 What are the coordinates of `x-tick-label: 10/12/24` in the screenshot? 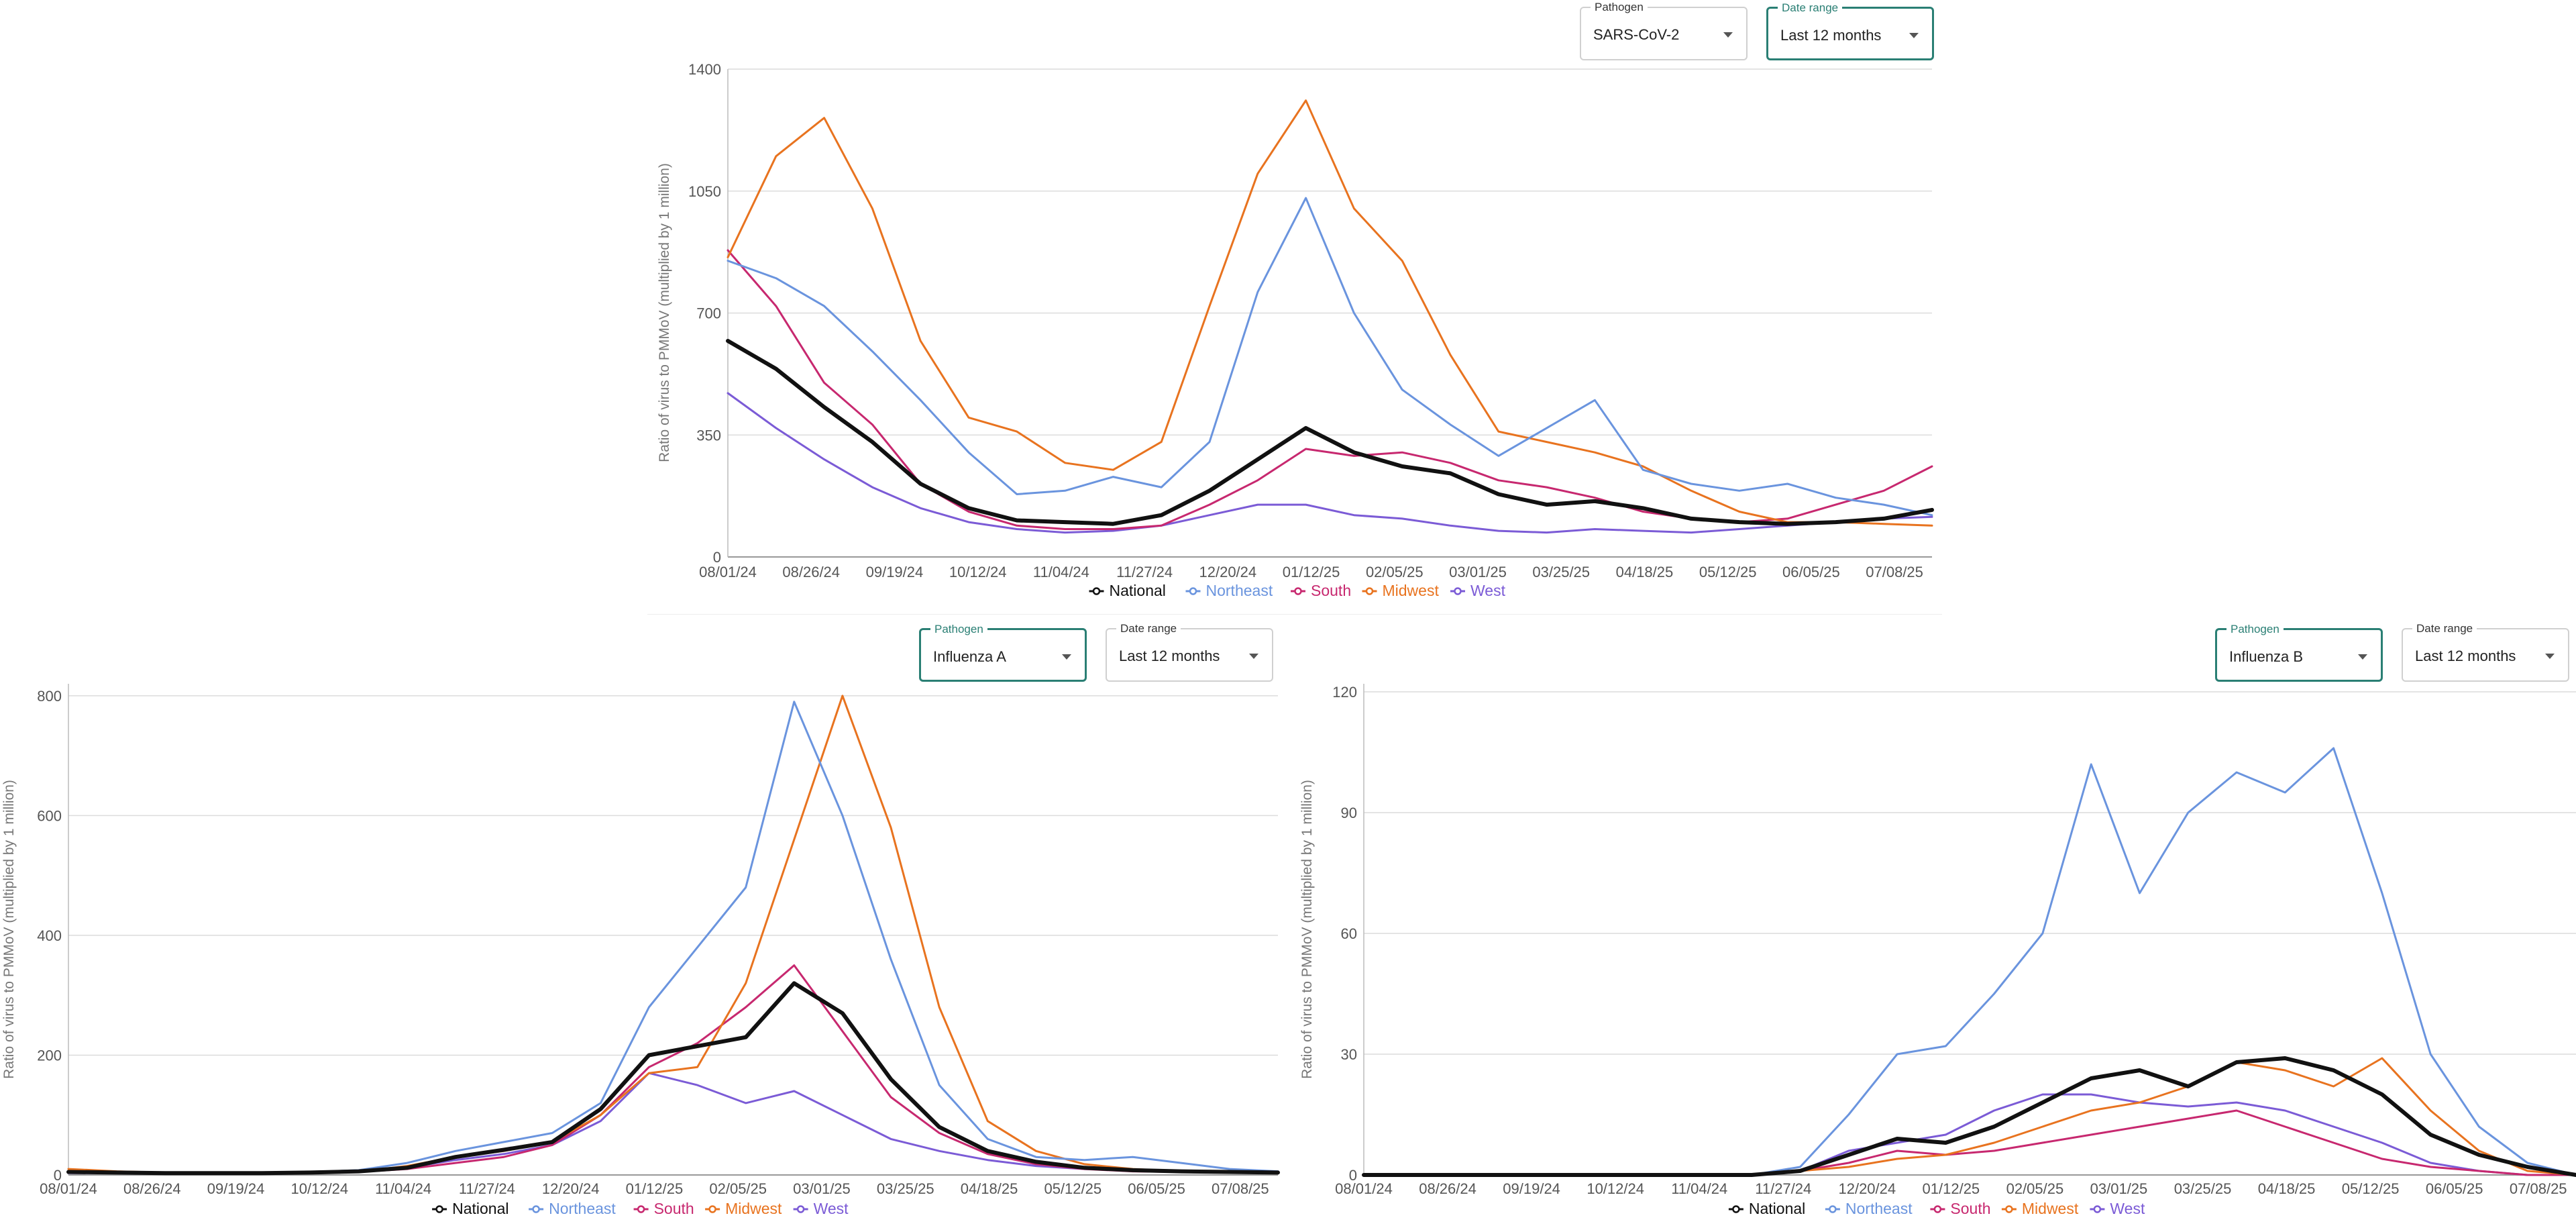 It's located at (320, 1188).